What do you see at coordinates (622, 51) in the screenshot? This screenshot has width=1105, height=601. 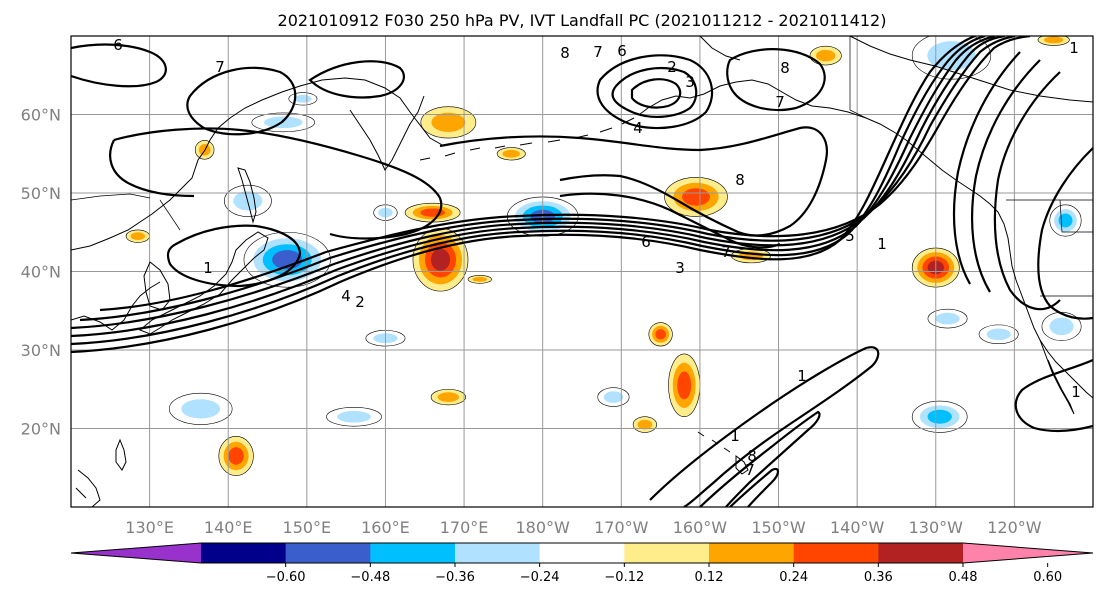 I see `contour-label-4: 6` at bounding box center [622, 51].